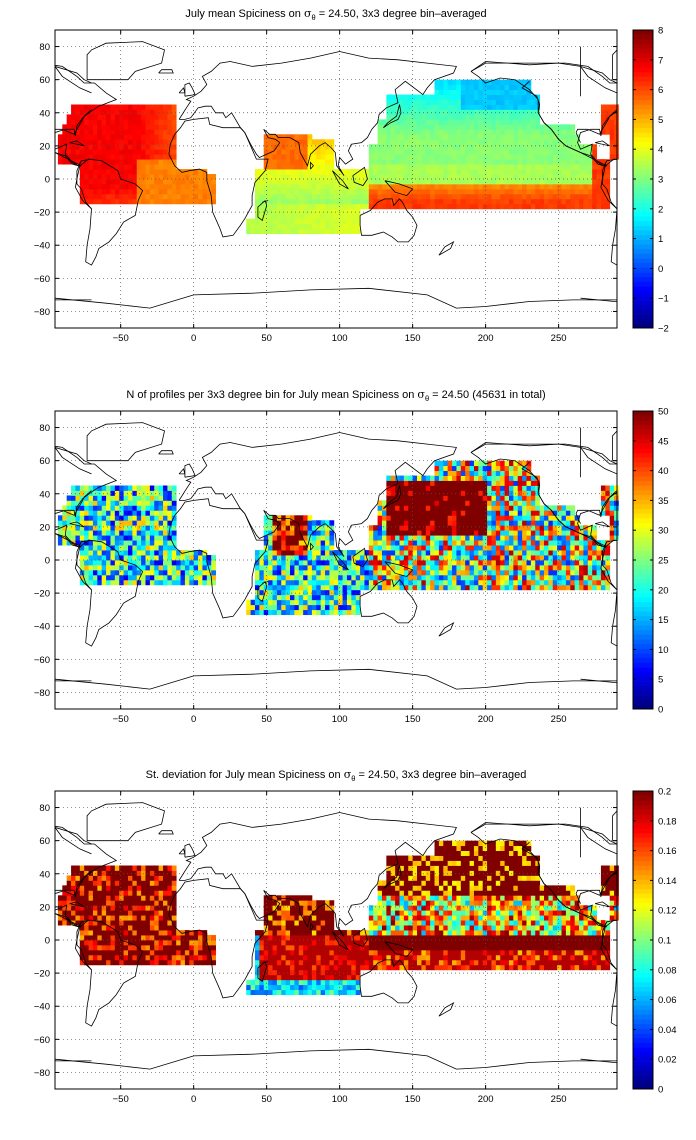 Image resolution: width=696 pixels, height=1140 pixels. What do you see at coordinates (643, 609) in the screenshot?
I see `colorbar-segment` at bounding box center [643, 609].